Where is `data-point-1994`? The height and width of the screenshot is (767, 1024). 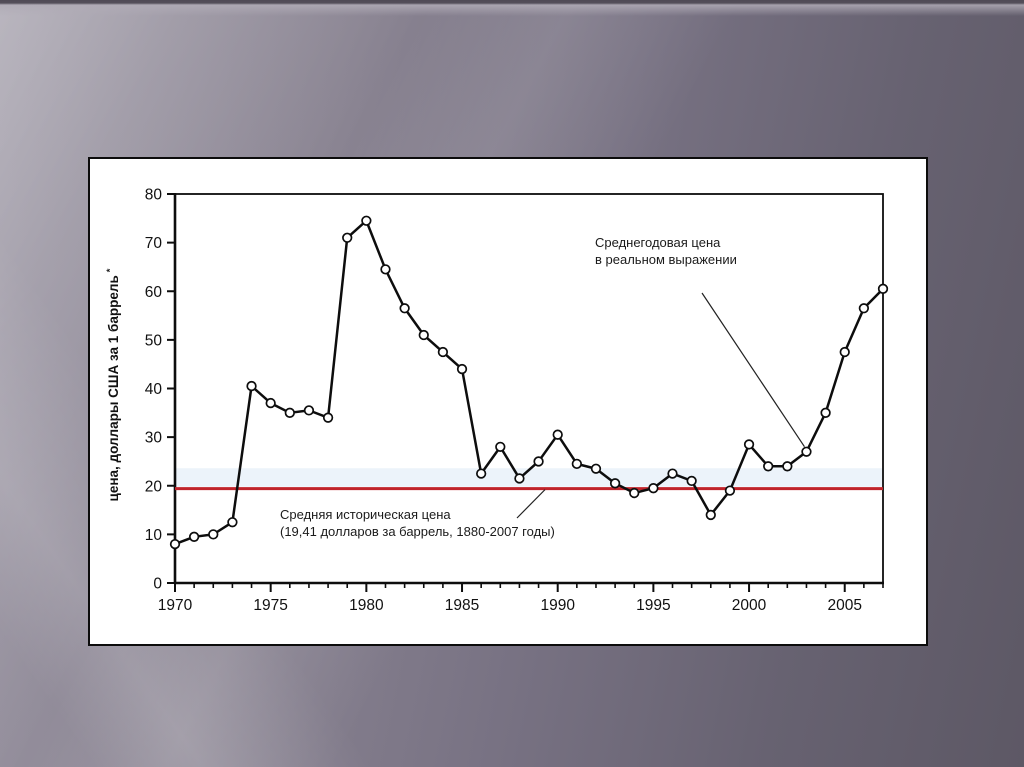 data-point-1994 is located at coordinates (634, 493).